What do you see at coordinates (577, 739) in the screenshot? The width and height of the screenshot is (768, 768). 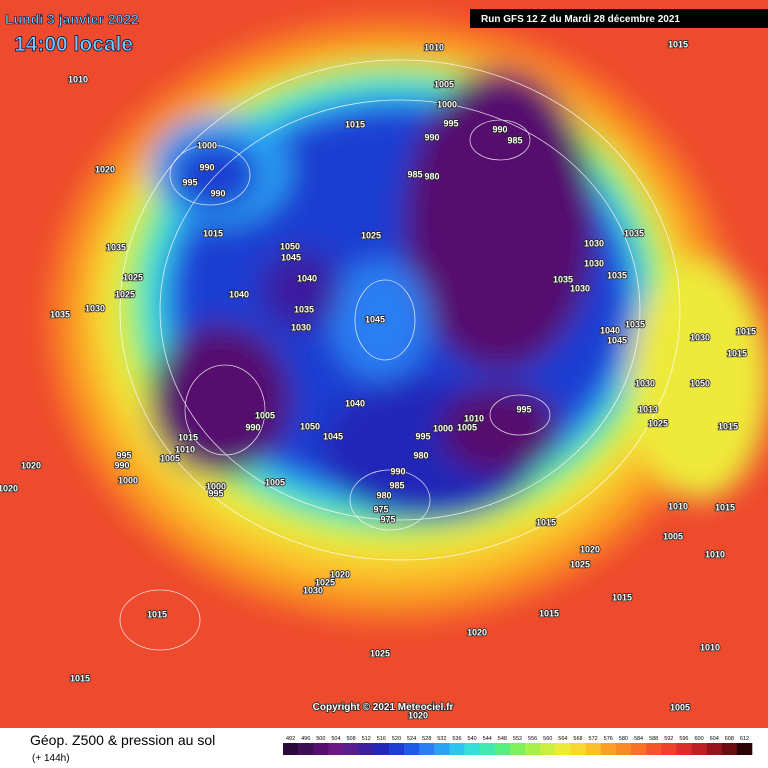 I see `colorbar-label: 568` at bounding box center [577, 739].